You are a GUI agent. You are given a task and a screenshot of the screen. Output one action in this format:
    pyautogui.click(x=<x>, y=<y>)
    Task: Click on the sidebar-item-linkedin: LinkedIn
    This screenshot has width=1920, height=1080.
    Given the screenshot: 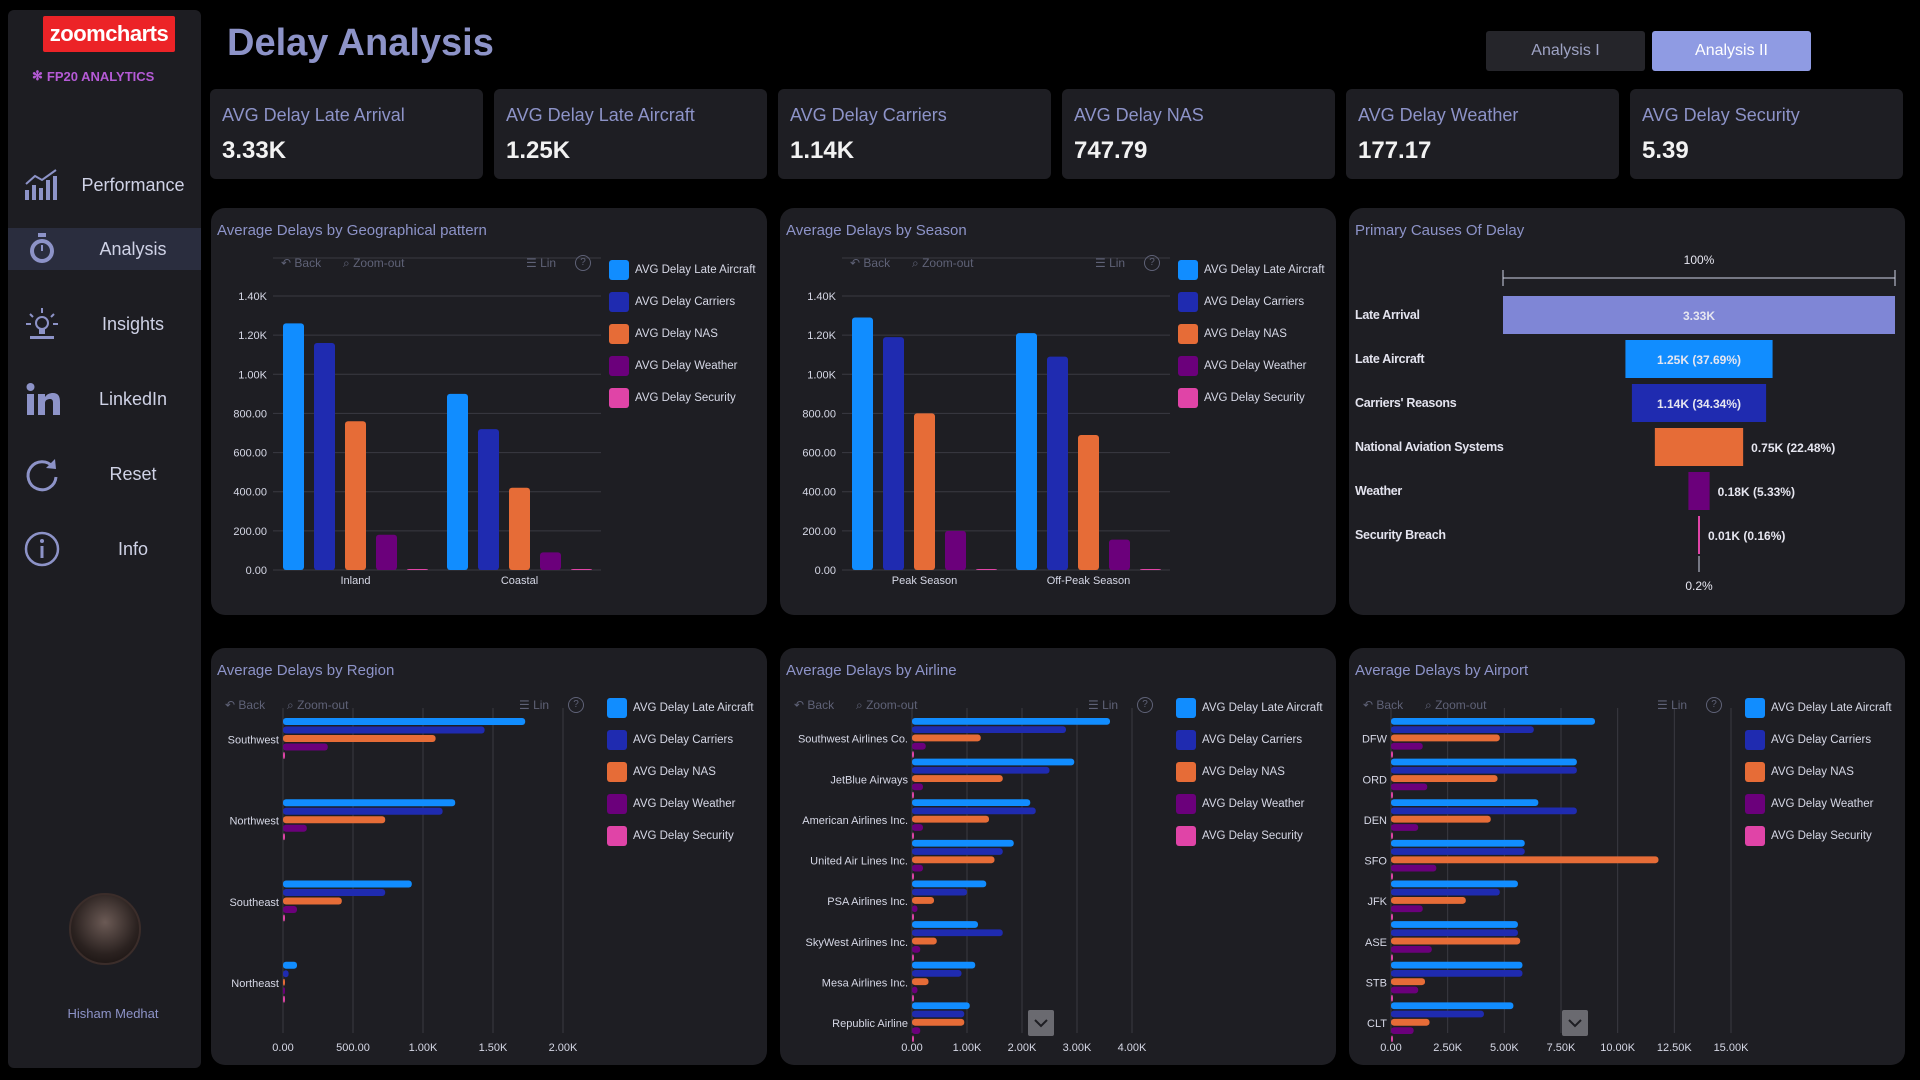 What is the action you would take?
    pyautogui.click(x=104, y=399)
    